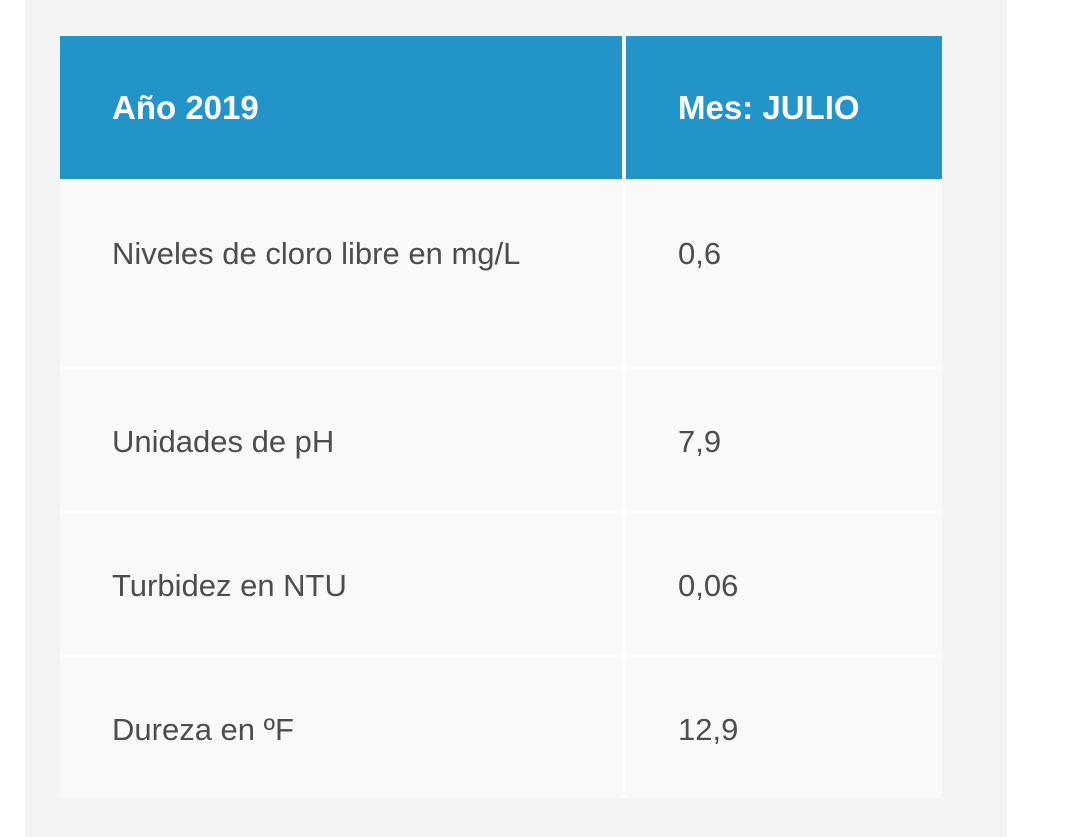 The height and width of the screenshot is (837, 1080). I want to click on table-header-row: Año 2019 Mes: JULIO, so click(501, 107).